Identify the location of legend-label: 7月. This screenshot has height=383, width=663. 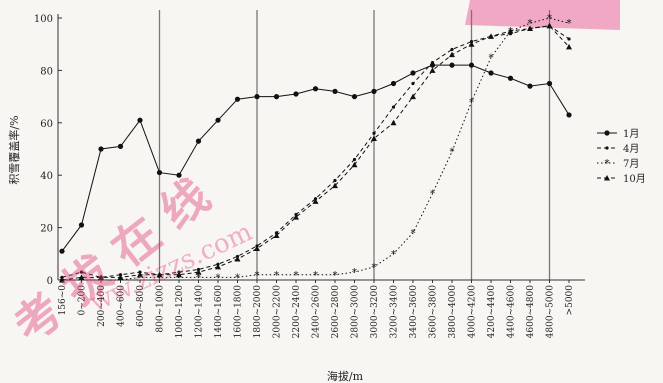
(631, 164).